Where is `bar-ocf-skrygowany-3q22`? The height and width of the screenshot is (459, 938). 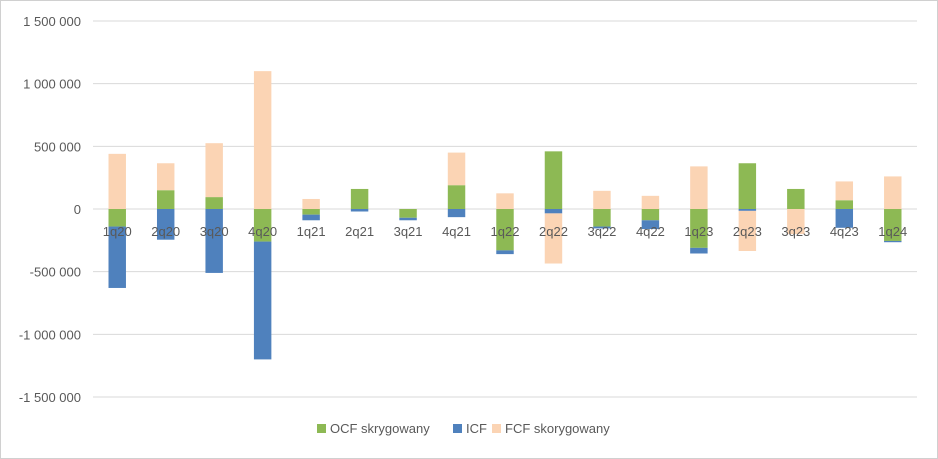
bar-ocf-skrygowany-3q22 is located at coordinates (602, 218).